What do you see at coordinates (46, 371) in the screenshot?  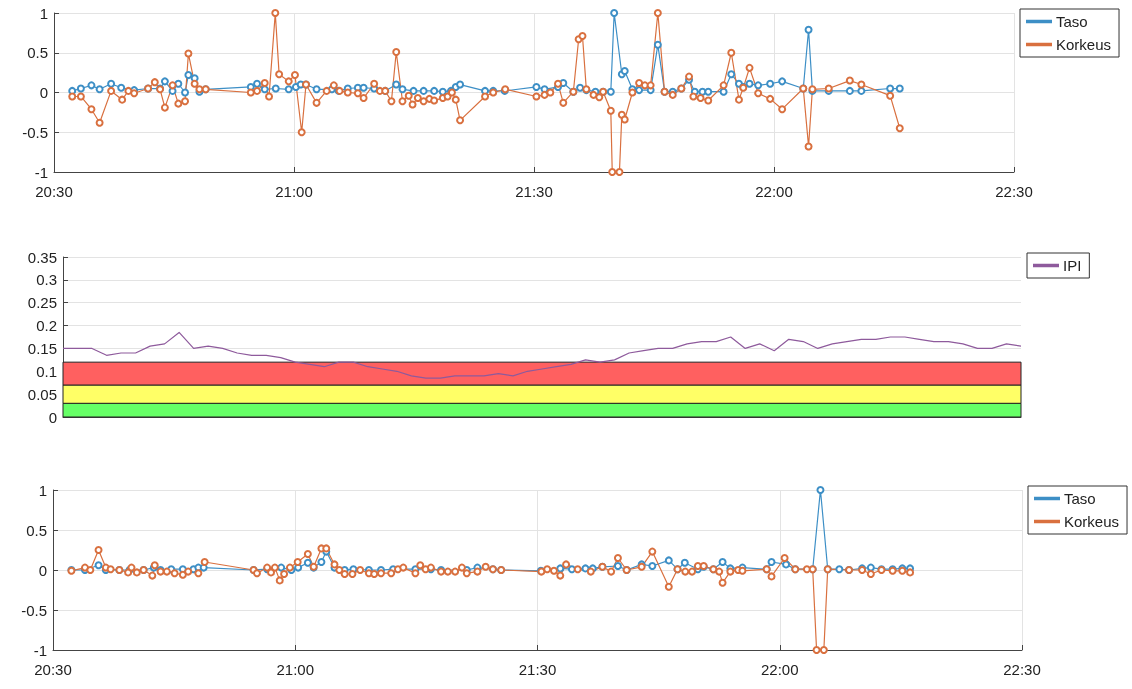 I see `y-tick-label: 0.1` at bounding box center [46, 371].